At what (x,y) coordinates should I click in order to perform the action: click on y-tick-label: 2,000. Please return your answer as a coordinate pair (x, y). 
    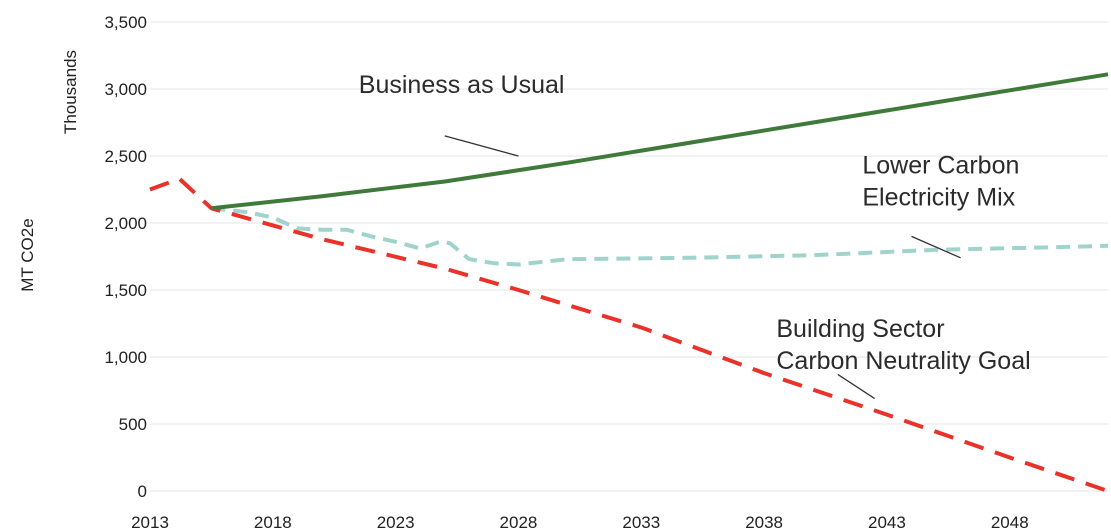
    Looking at the image, I should click on (125, 223).